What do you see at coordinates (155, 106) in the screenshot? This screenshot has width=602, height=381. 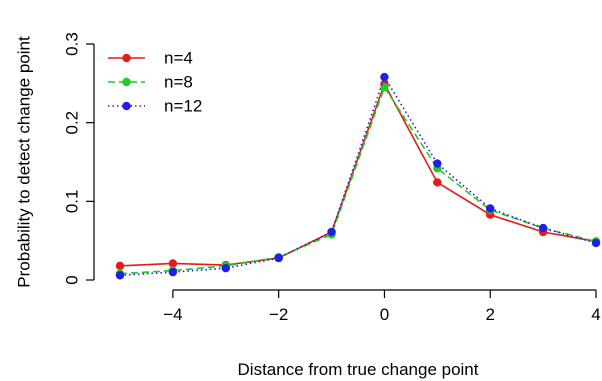 I see `legend-item: n=12` at bounding box center [155, 106].